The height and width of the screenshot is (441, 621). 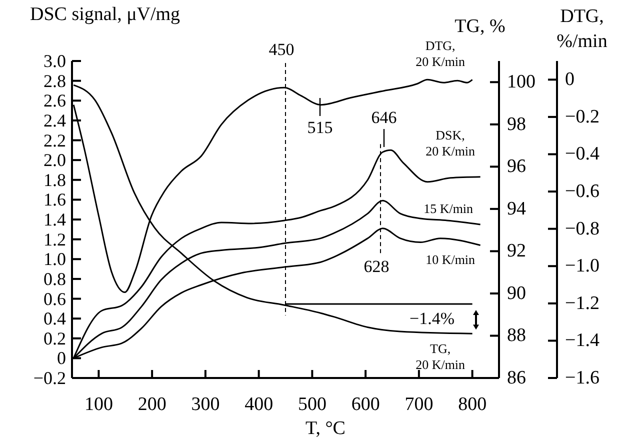 What do you see at coordinates (281, 49) in the screenshot?
I see `ref-line-label: 450` at bounding box center [281, 49].